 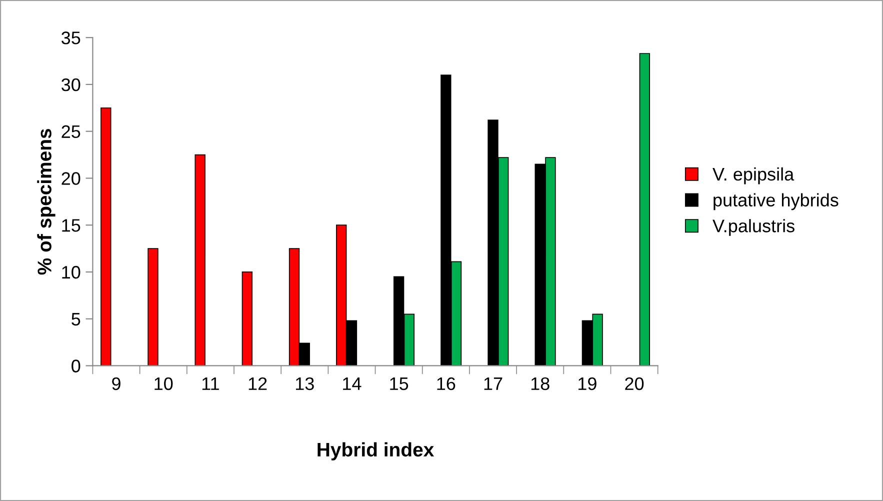 I want to click on y-tick-label: 25, so click(x=71, y=131).